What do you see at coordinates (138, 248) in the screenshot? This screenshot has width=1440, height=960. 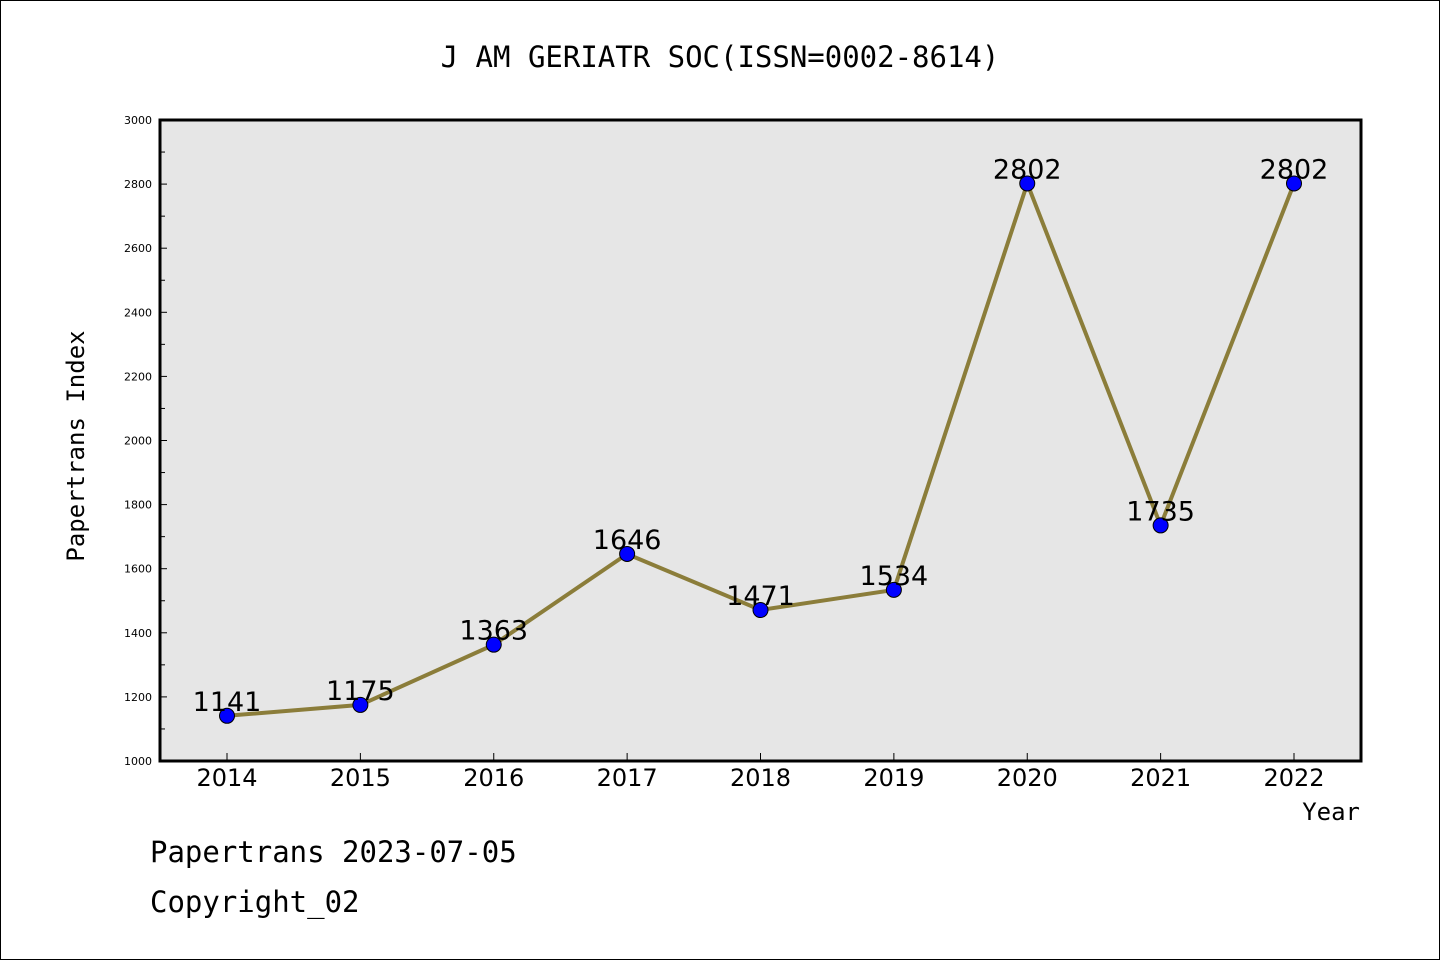 I see `y-tick-label: 2600` at bounding box center [138, 248].